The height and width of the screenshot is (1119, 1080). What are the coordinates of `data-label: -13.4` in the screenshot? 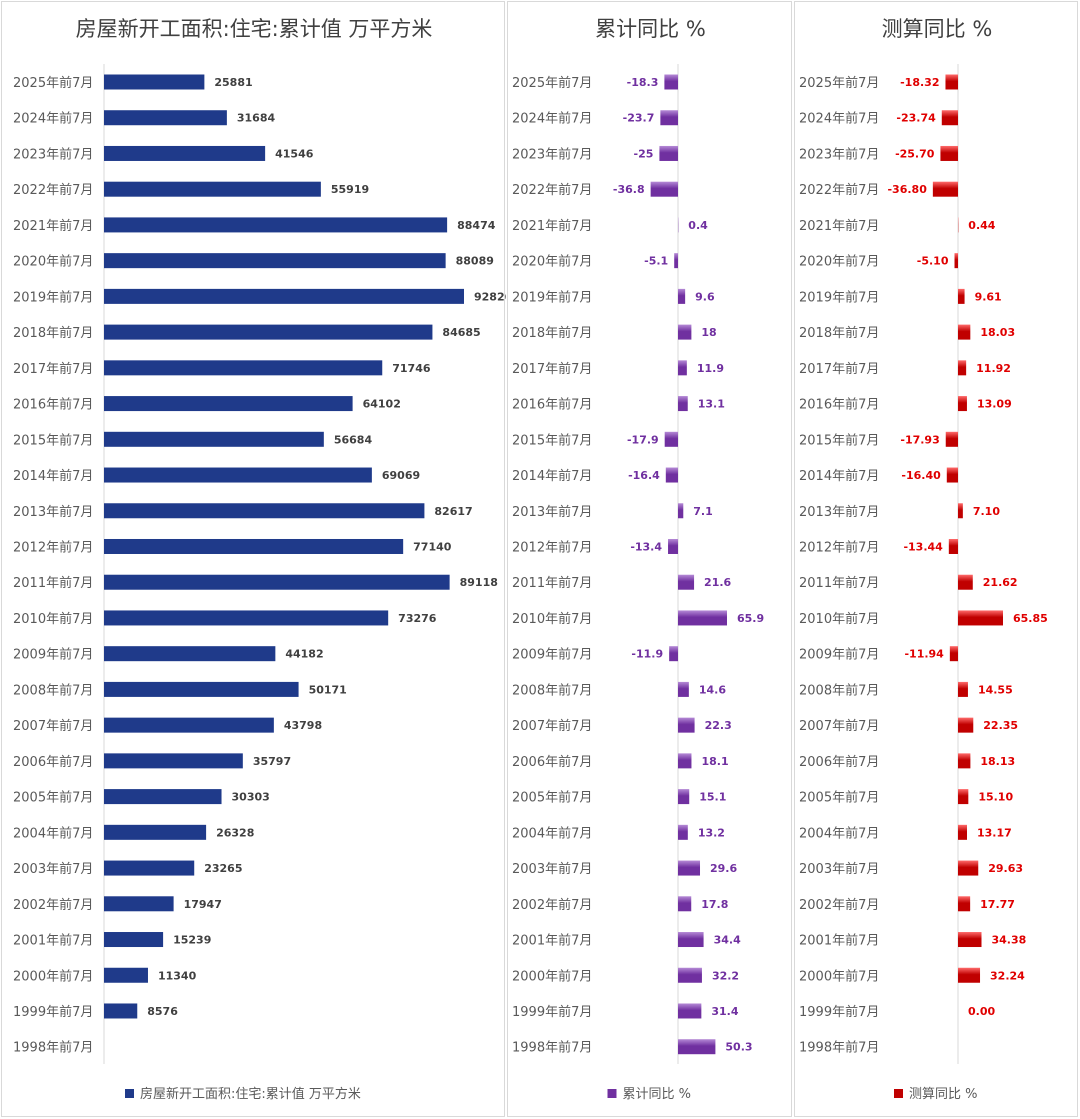 It's located at (646, 546).